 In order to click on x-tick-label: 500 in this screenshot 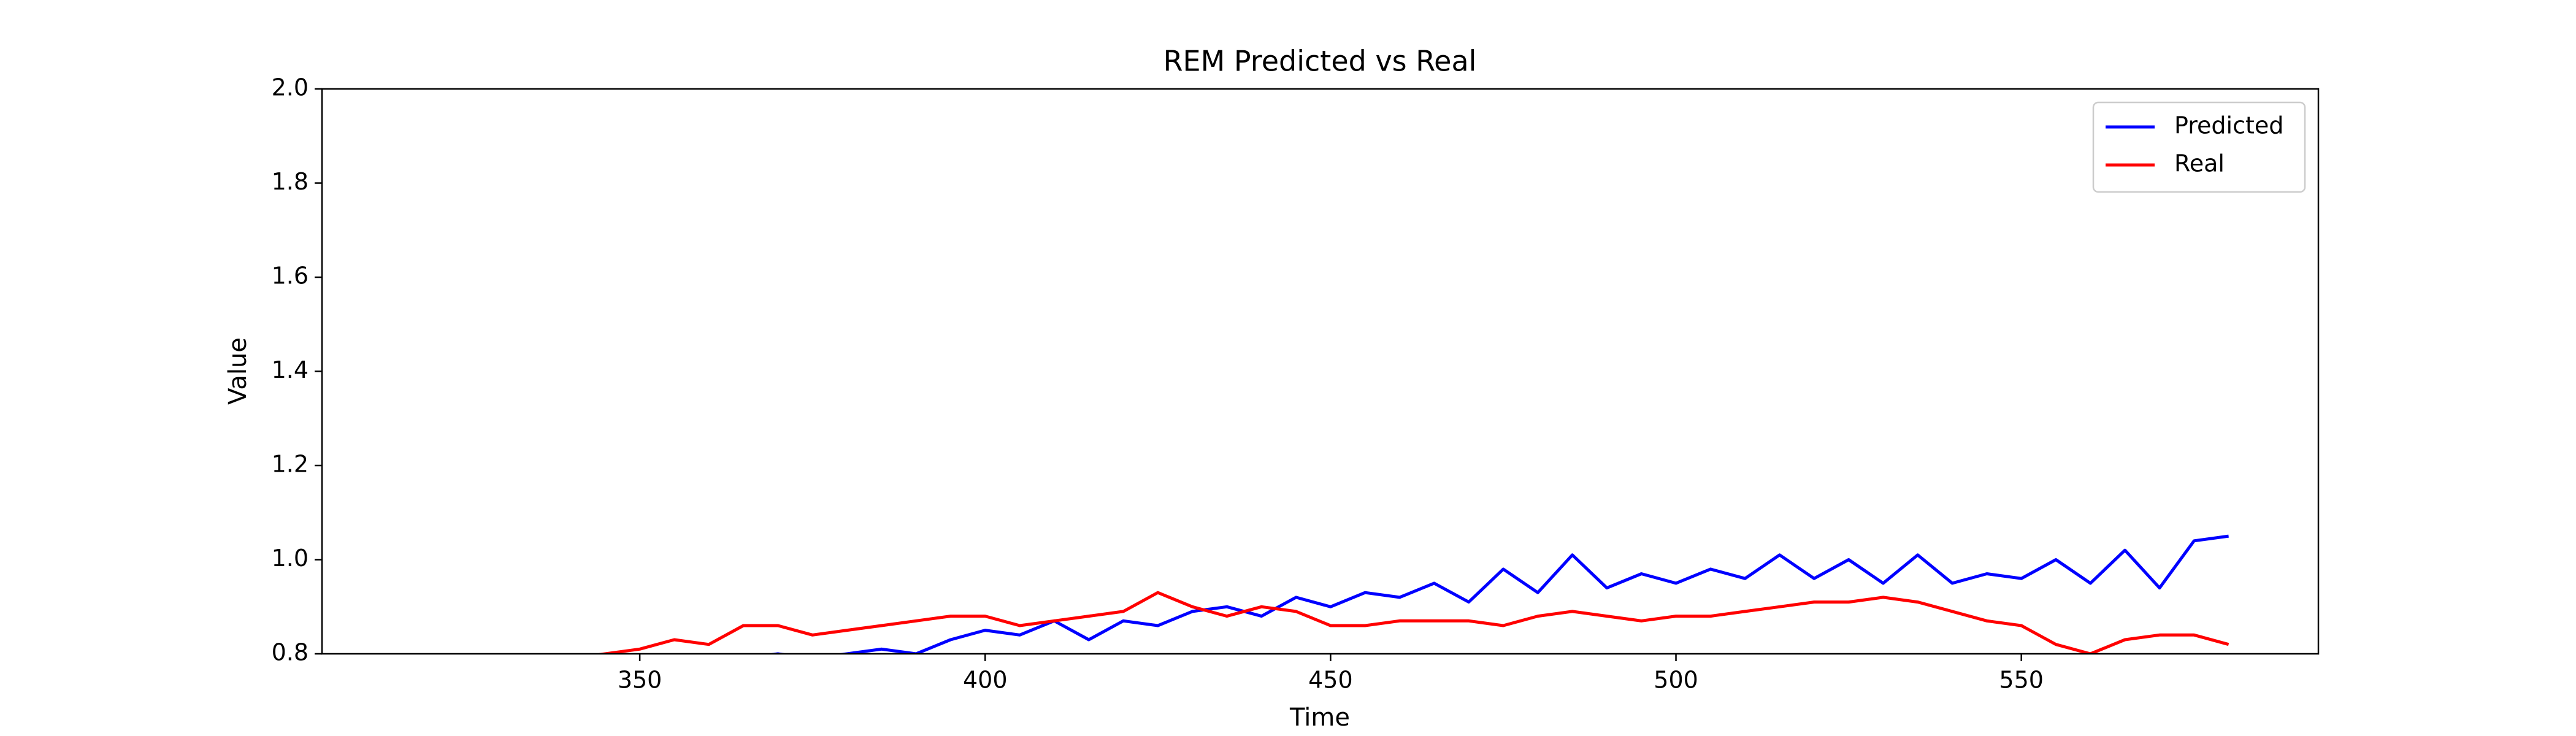, I will do `click(1676, 680)`.